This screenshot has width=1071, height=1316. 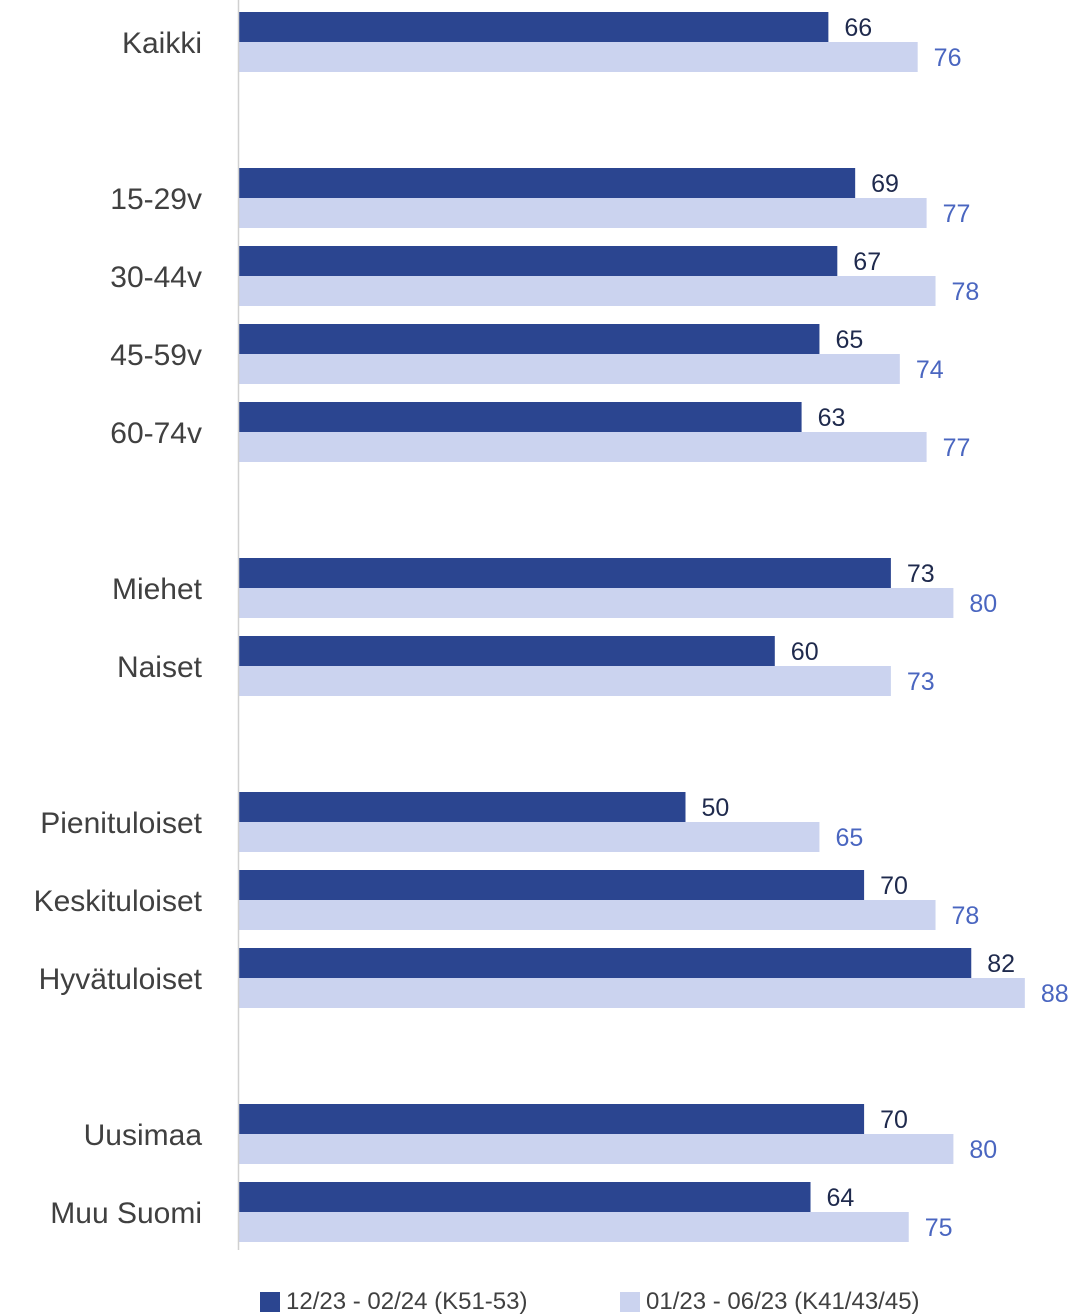 What do you see at coordinates (157, 589) in the screenshot?
I see `category-label-miehet: Miehet` at bounding box center [157, 589].